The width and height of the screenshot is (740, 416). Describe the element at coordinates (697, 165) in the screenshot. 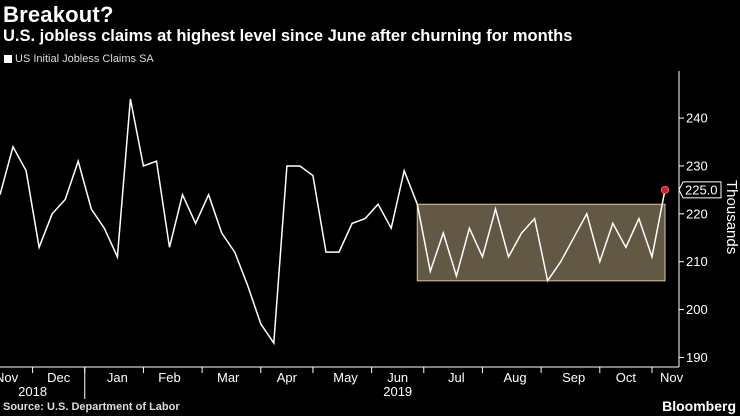

I see `y-tick-label: 230` at that location.